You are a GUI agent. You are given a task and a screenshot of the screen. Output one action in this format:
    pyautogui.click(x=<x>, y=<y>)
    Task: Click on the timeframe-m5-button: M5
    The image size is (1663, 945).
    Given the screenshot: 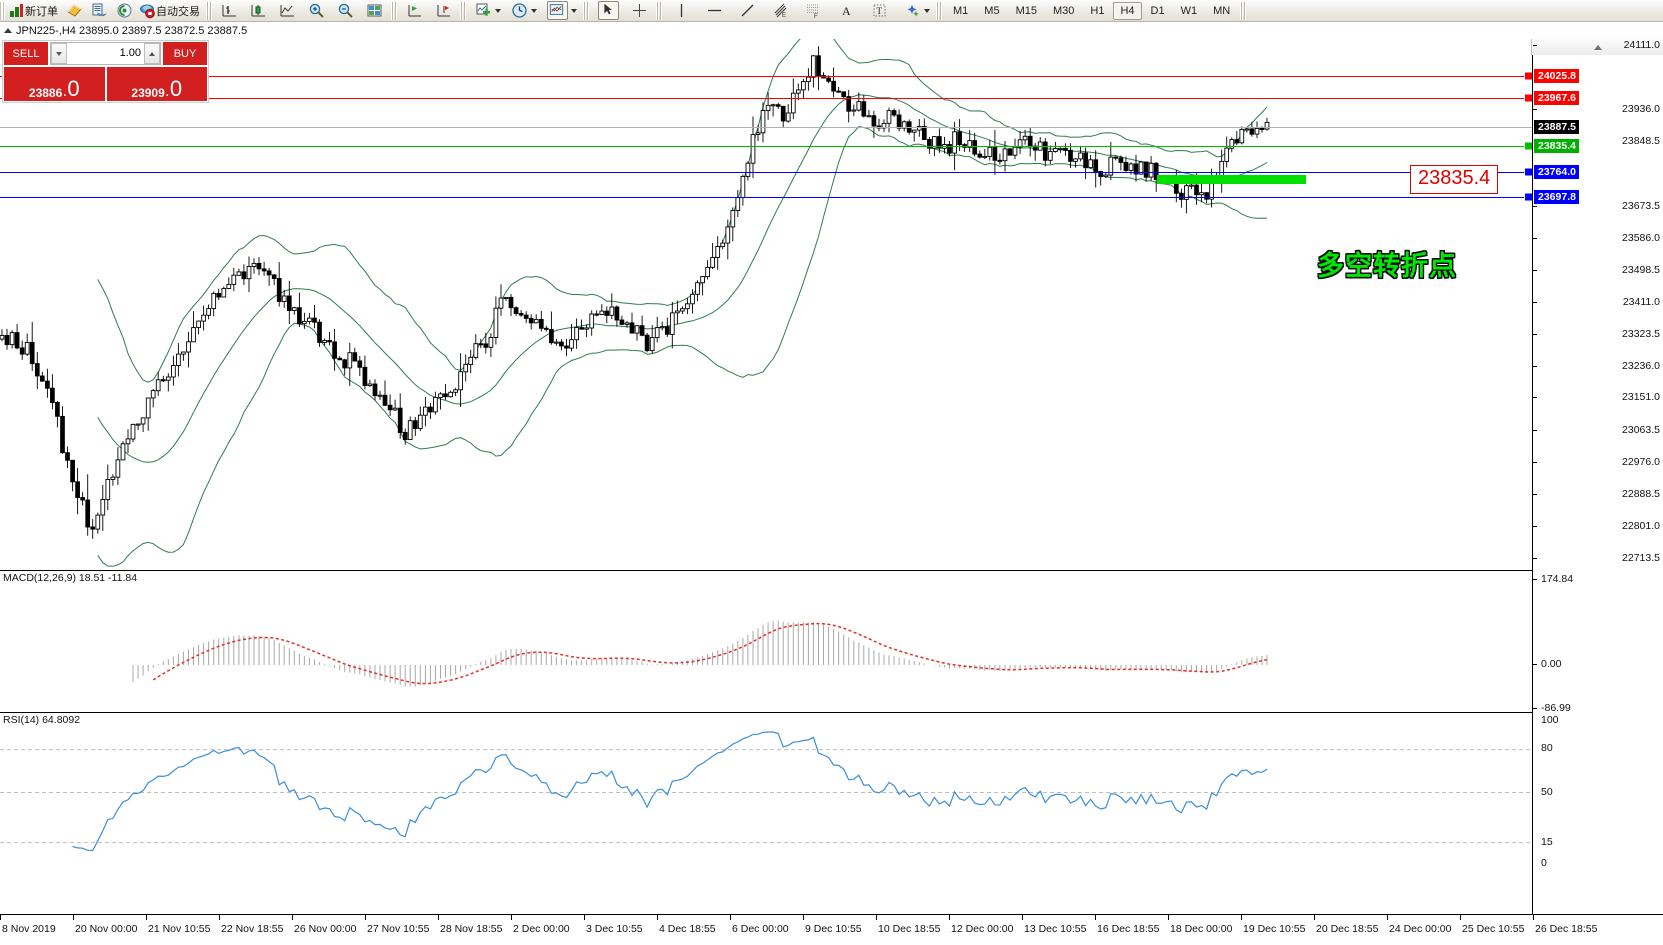 What is the action you would take?
    pyautogui.click(x=992, y=10)
    